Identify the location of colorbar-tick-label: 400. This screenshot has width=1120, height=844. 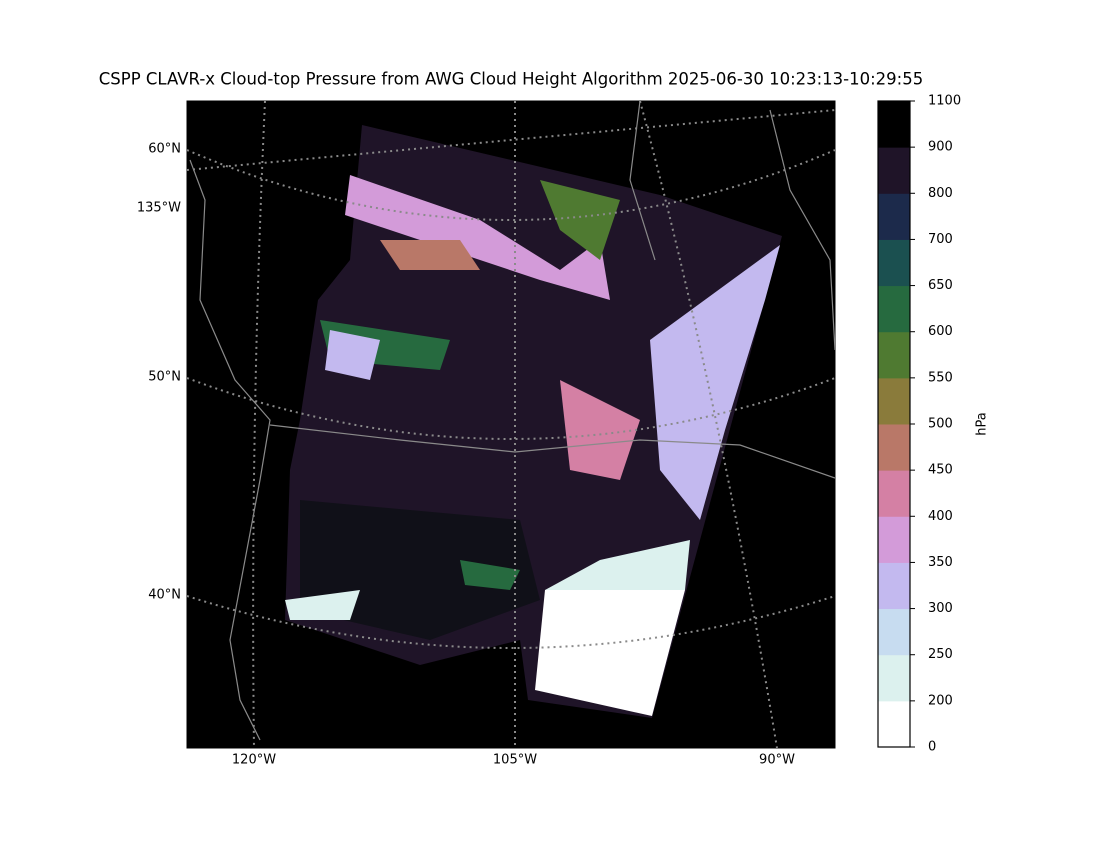
(940, 516).